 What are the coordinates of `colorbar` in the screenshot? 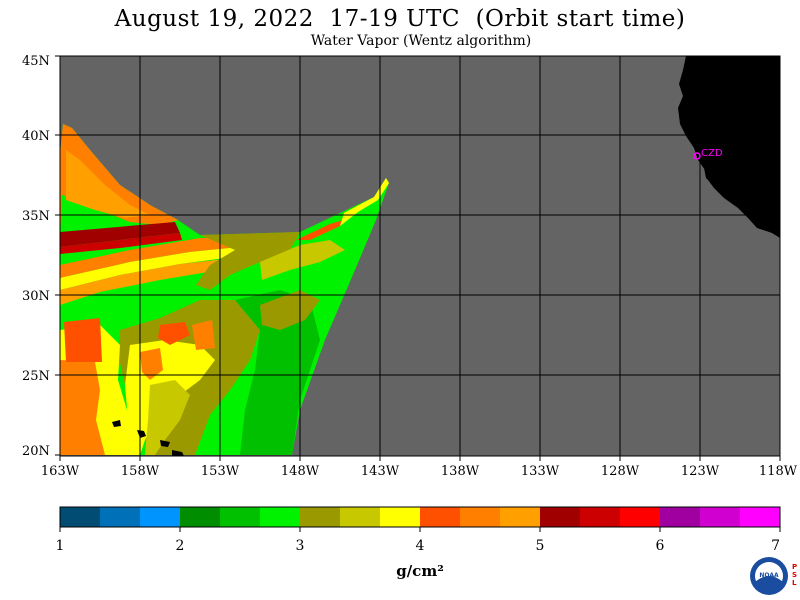 It's located at (420, 517).